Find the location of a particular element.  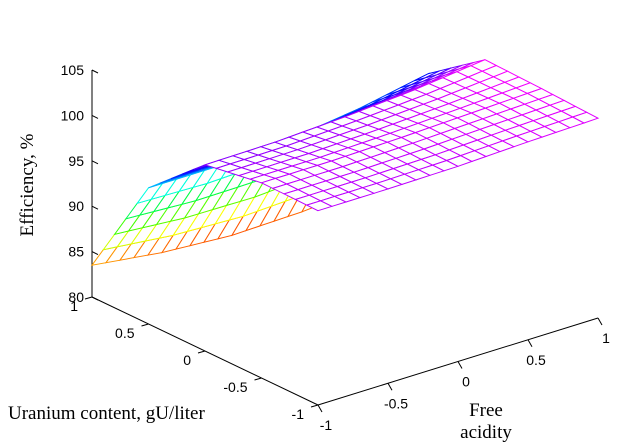

z-axis-label: Efficiency, % is located at coordinates (27, 184).